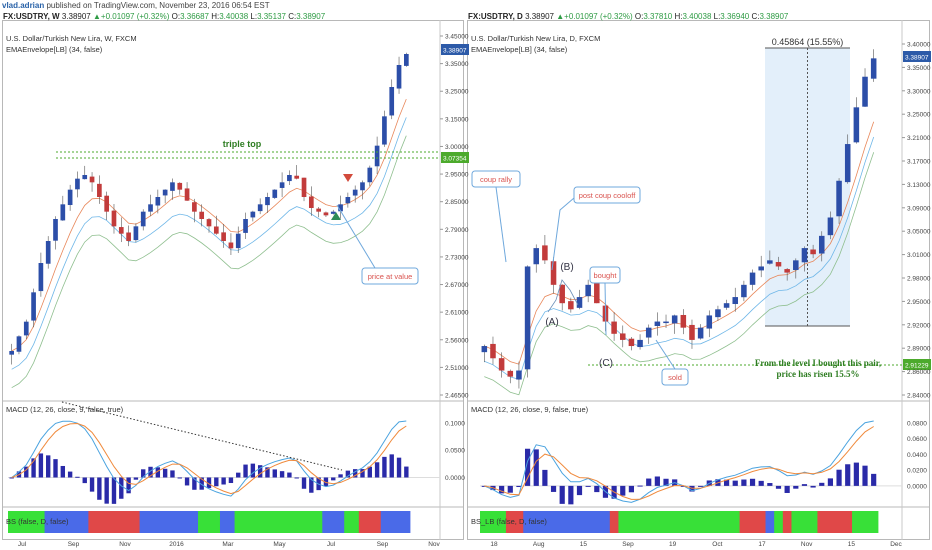 The image size is (932, 550). I want to click on right-x-tick: 15, so click(584, 544).